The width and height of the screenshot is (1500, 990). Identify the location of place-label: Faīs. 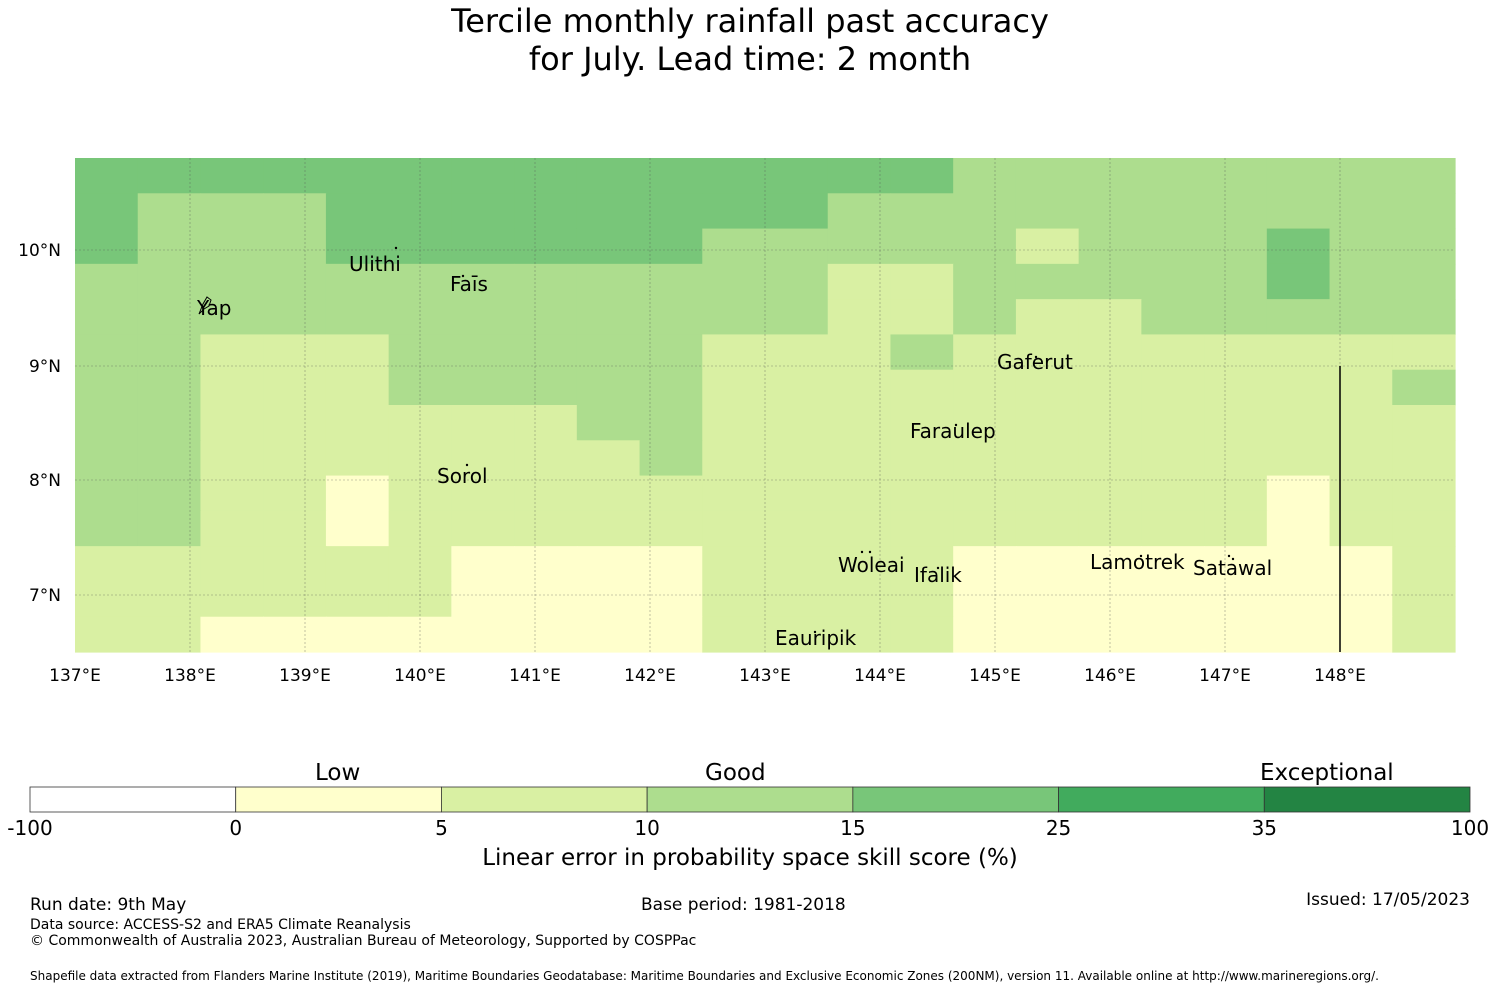
(469, 284).